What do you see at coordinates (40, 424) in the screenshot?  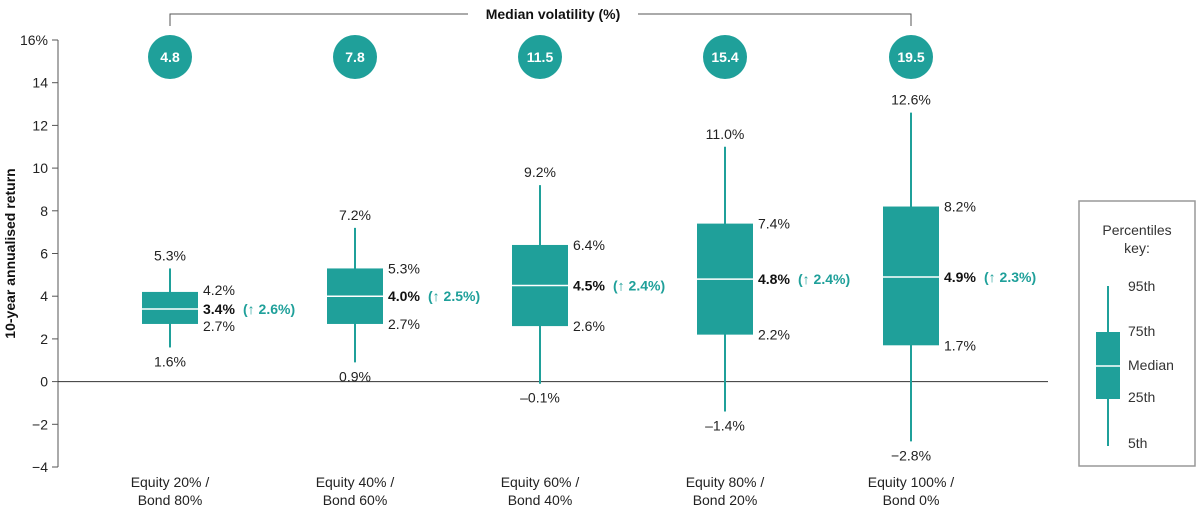 I see `y-tick-label: −2` at bounding box center [40, 424].